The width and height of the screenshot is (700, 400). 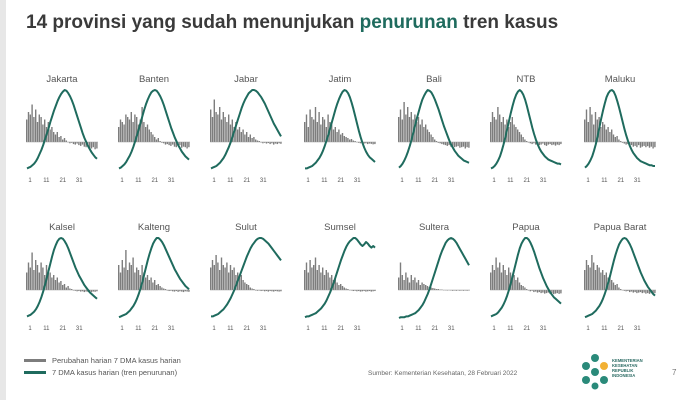 What do you see at coordinates (620, 136) in the screenshot?
I see `province-chart: 1 11 21 31` at bounding box center [620, 136].